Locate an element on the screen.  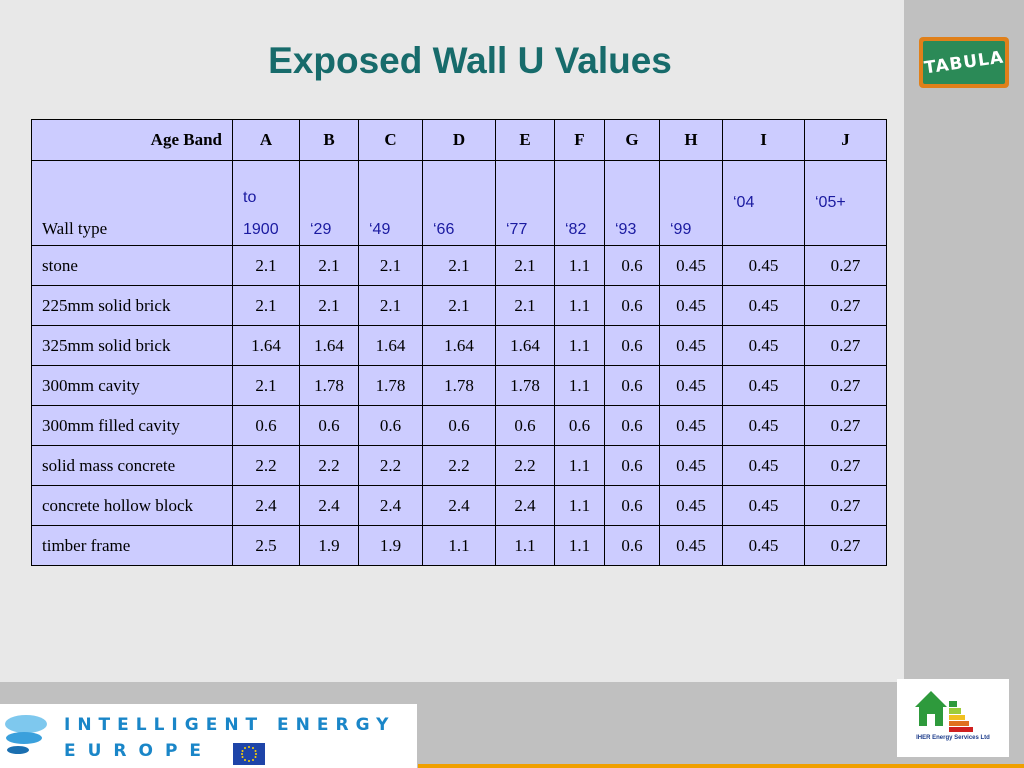
year-cell: ‘82 is located at coordinates (579, 203).